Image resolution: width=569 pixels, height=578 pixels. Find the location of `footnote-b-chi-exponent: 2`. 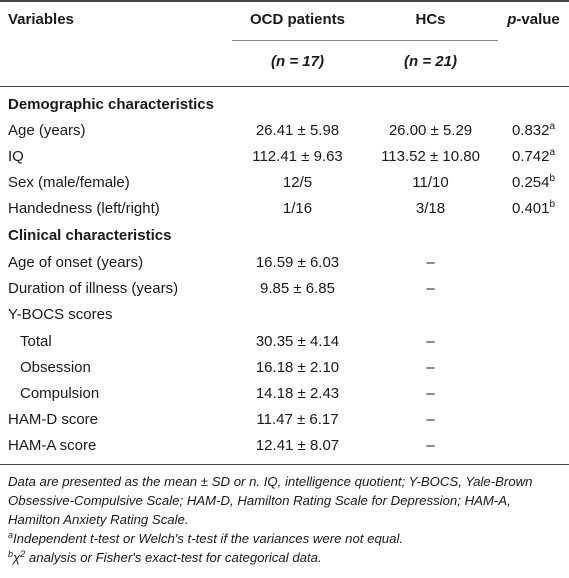

footnote-b-chi-exponent: 2 is located at coordinates (23, 554).